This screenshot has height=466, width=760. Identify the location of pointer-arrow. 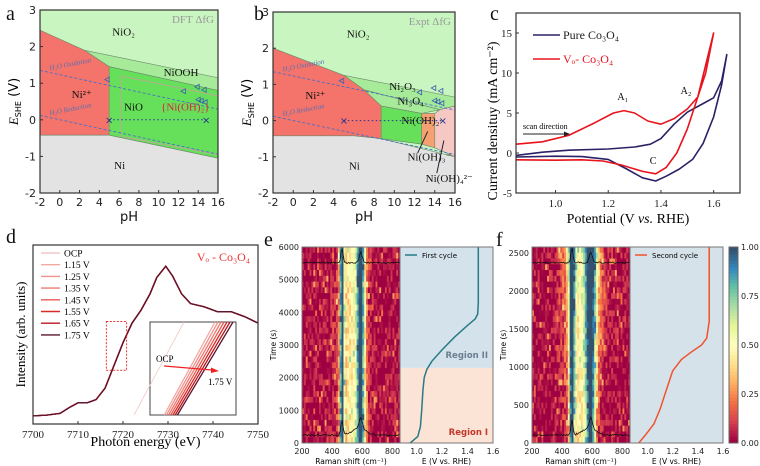
(423, 142).